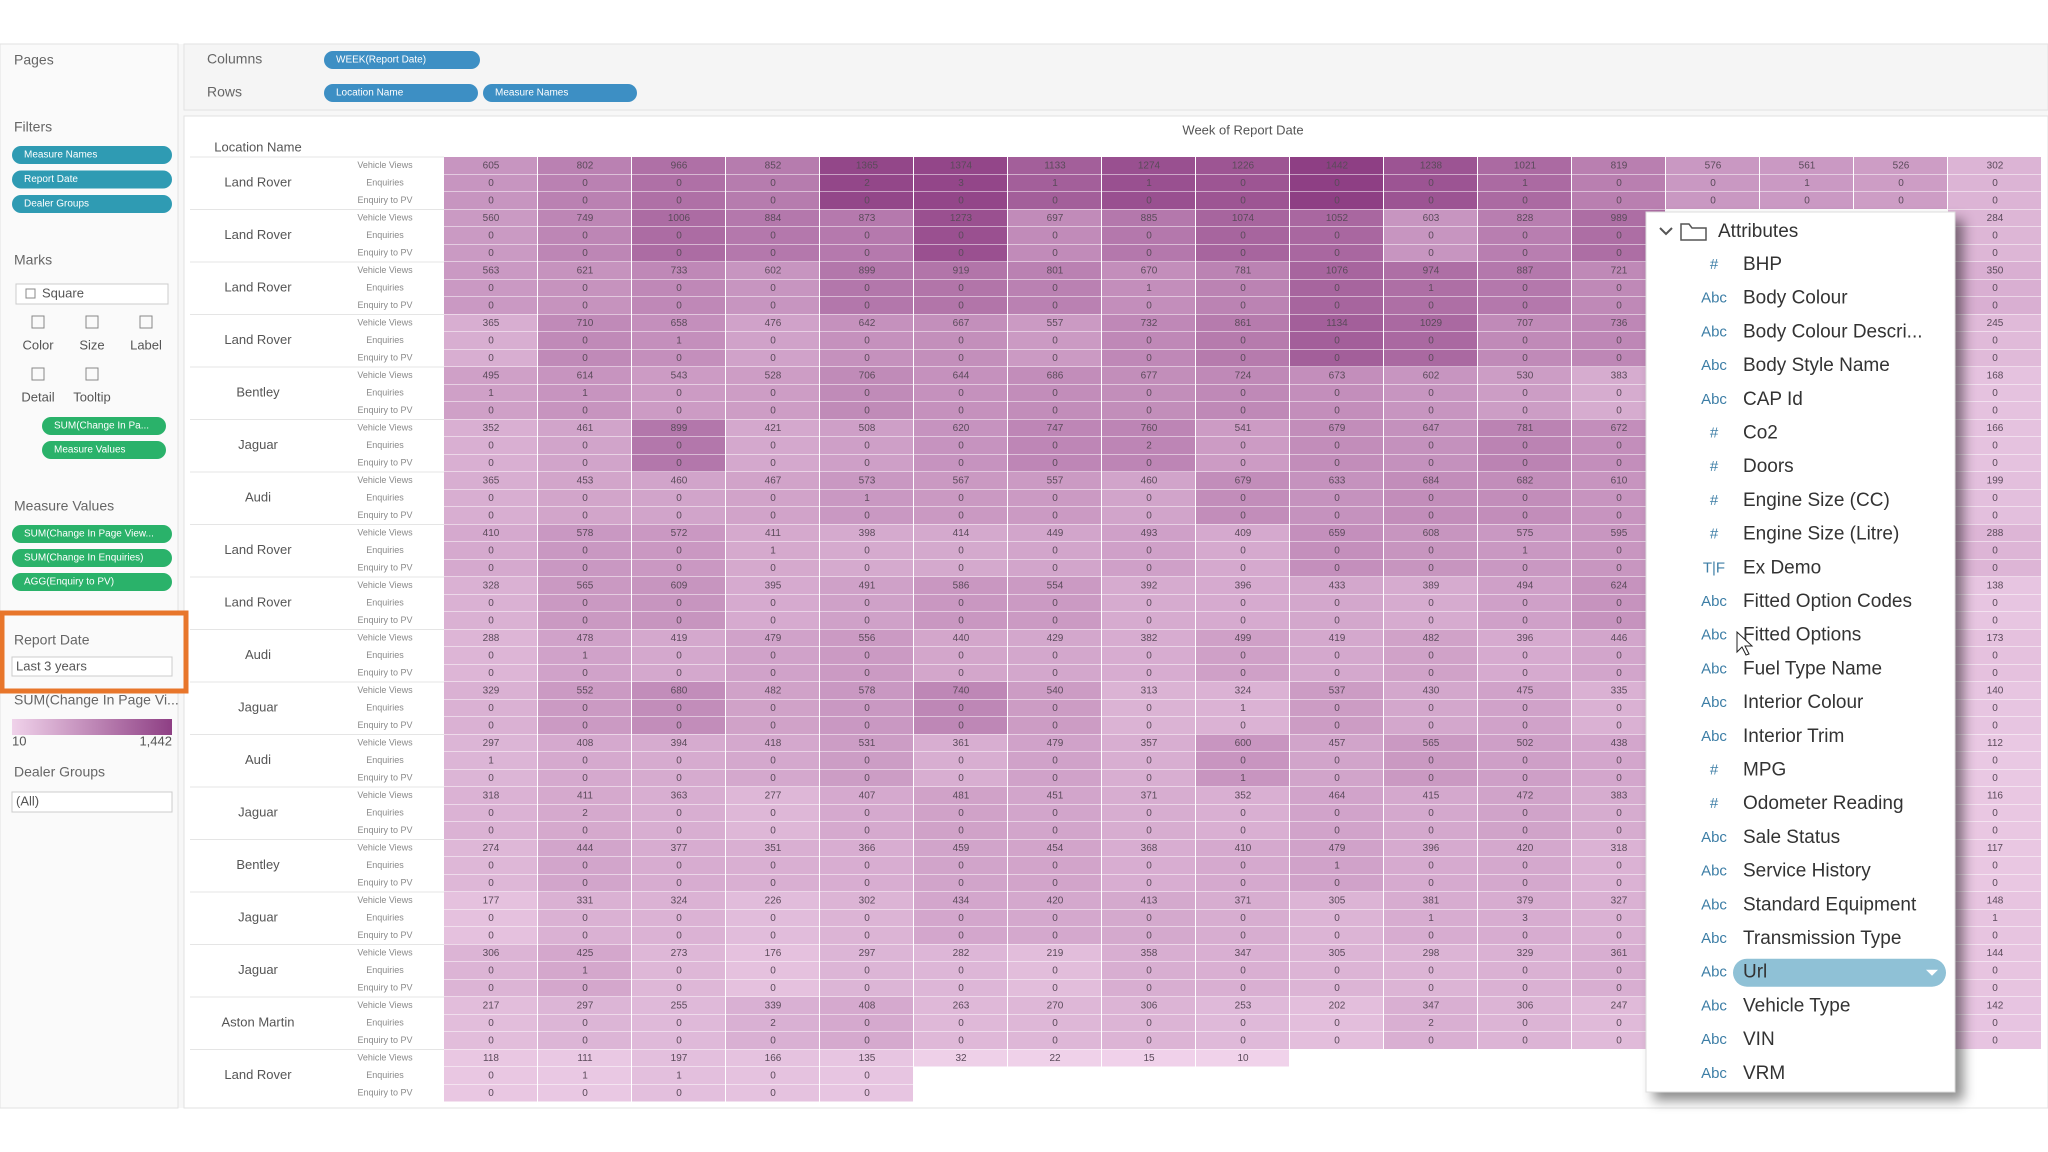 Image resolution: width=2048 pixels, height=1152 pixels. I want to click on field-name: Ex Demo, so click(1782, 567).